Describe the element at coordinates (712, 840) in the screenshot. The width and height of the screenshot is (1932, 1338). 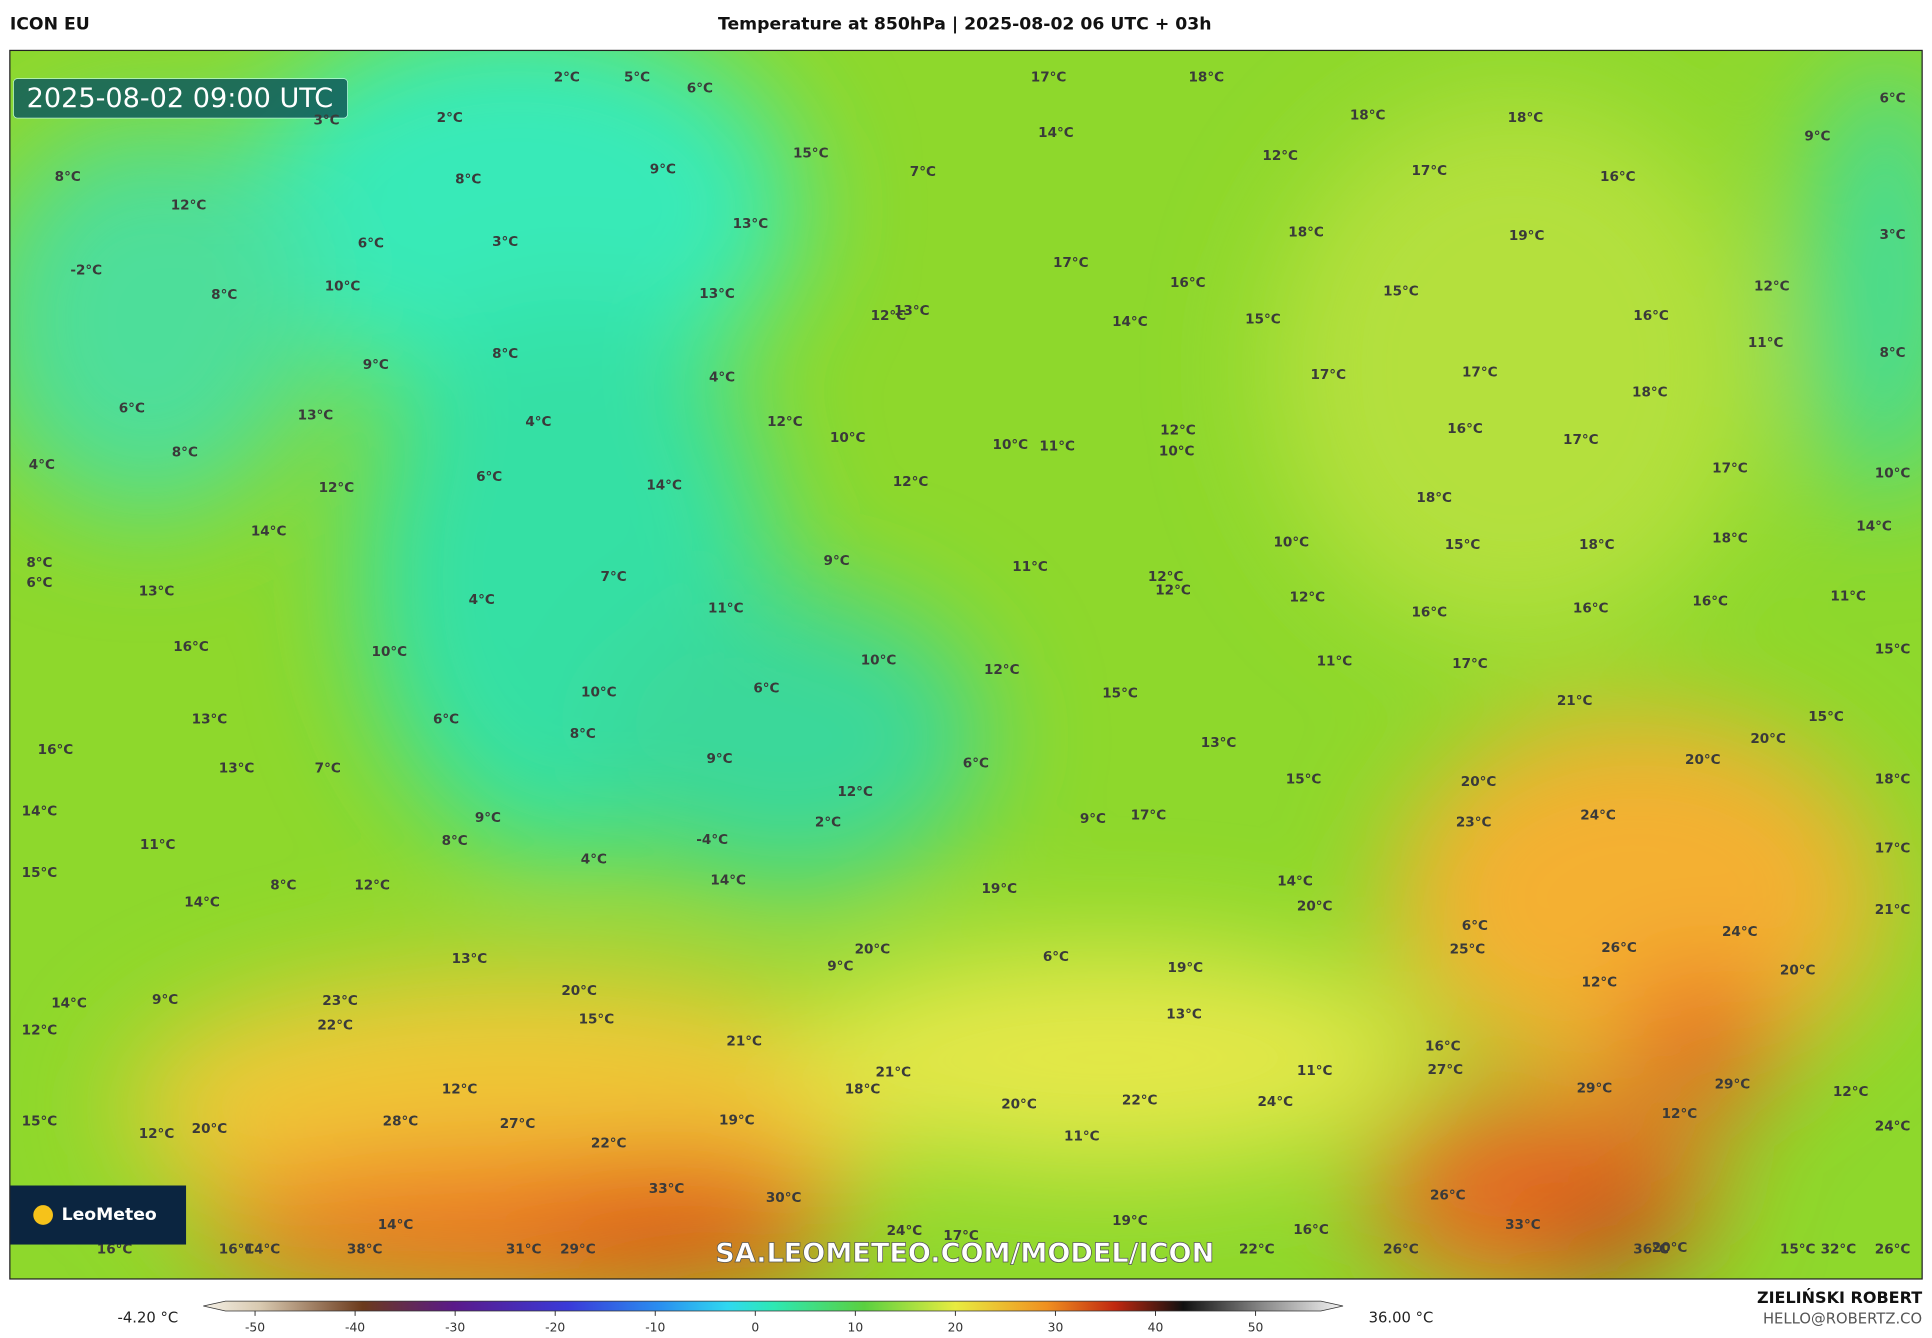
I see `temperature-label: -4°C` at that location.